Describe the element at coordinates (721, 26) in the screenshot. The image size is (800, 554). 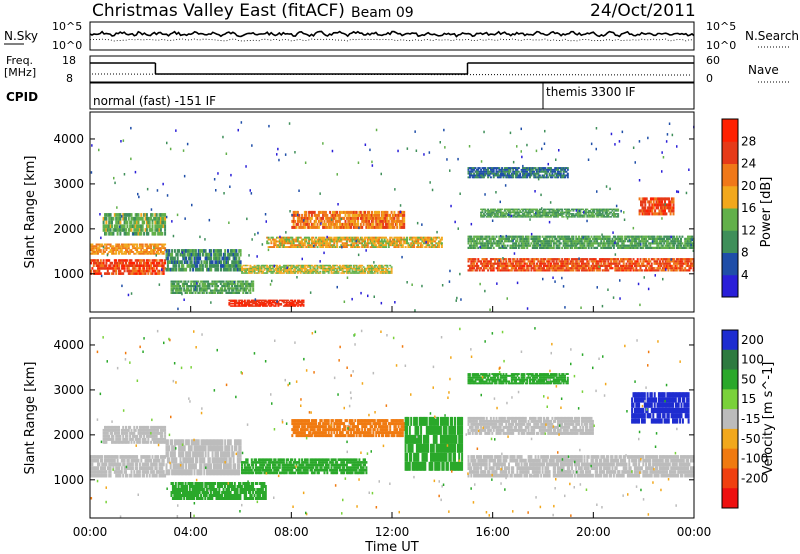
I see `nsearch-tick-top: 10^5` at that location.